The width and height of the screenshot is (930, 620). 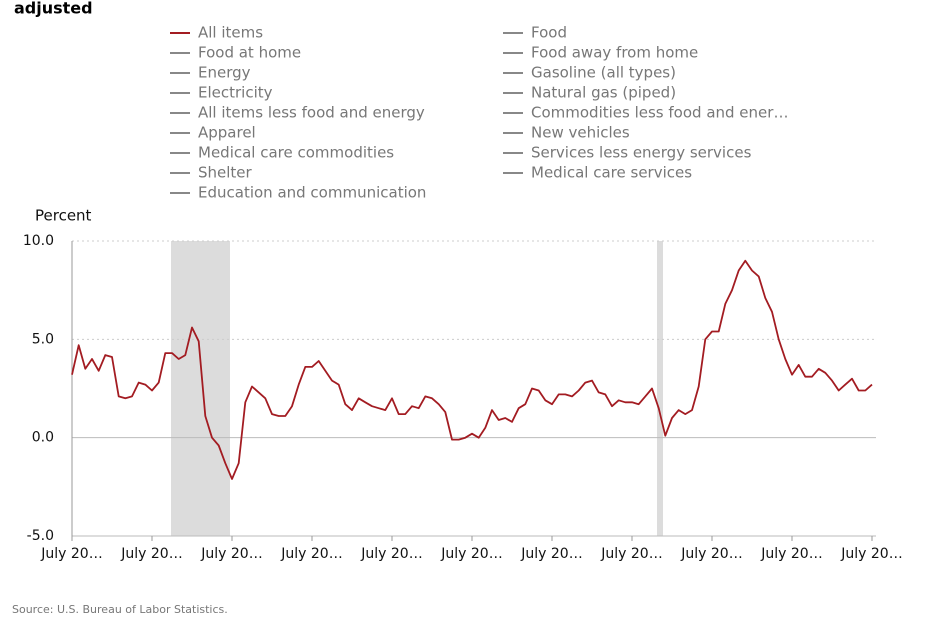 What do you see at coordinates (249, 53) in the screenshot?
I see `legend-label: Food at home` at bounding box center [249, 53].